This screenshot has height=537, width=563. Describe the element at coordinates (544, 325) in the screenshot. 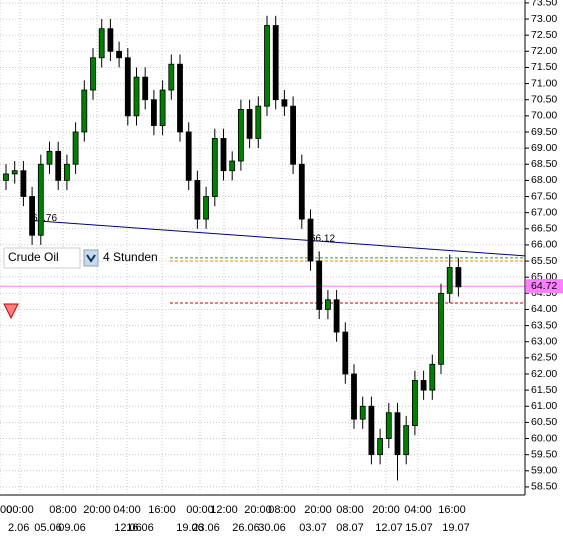

I see `y-tick-label: 63.50` at that location.